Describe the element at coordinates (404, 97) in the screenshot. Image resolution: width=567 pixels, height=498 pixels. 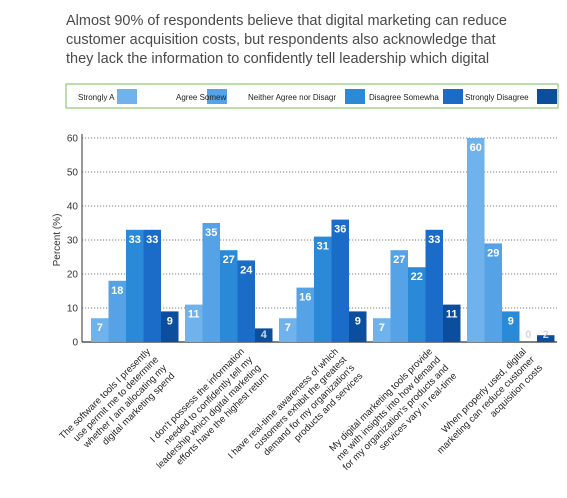
I see `legend-label-4: Disagree Somewha` at that location.